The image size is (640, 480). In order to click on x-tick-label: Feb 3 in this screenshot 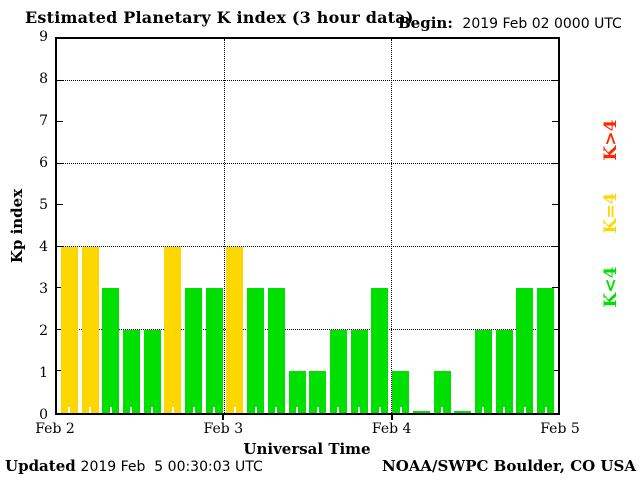, I will do `click(223, 429)`.